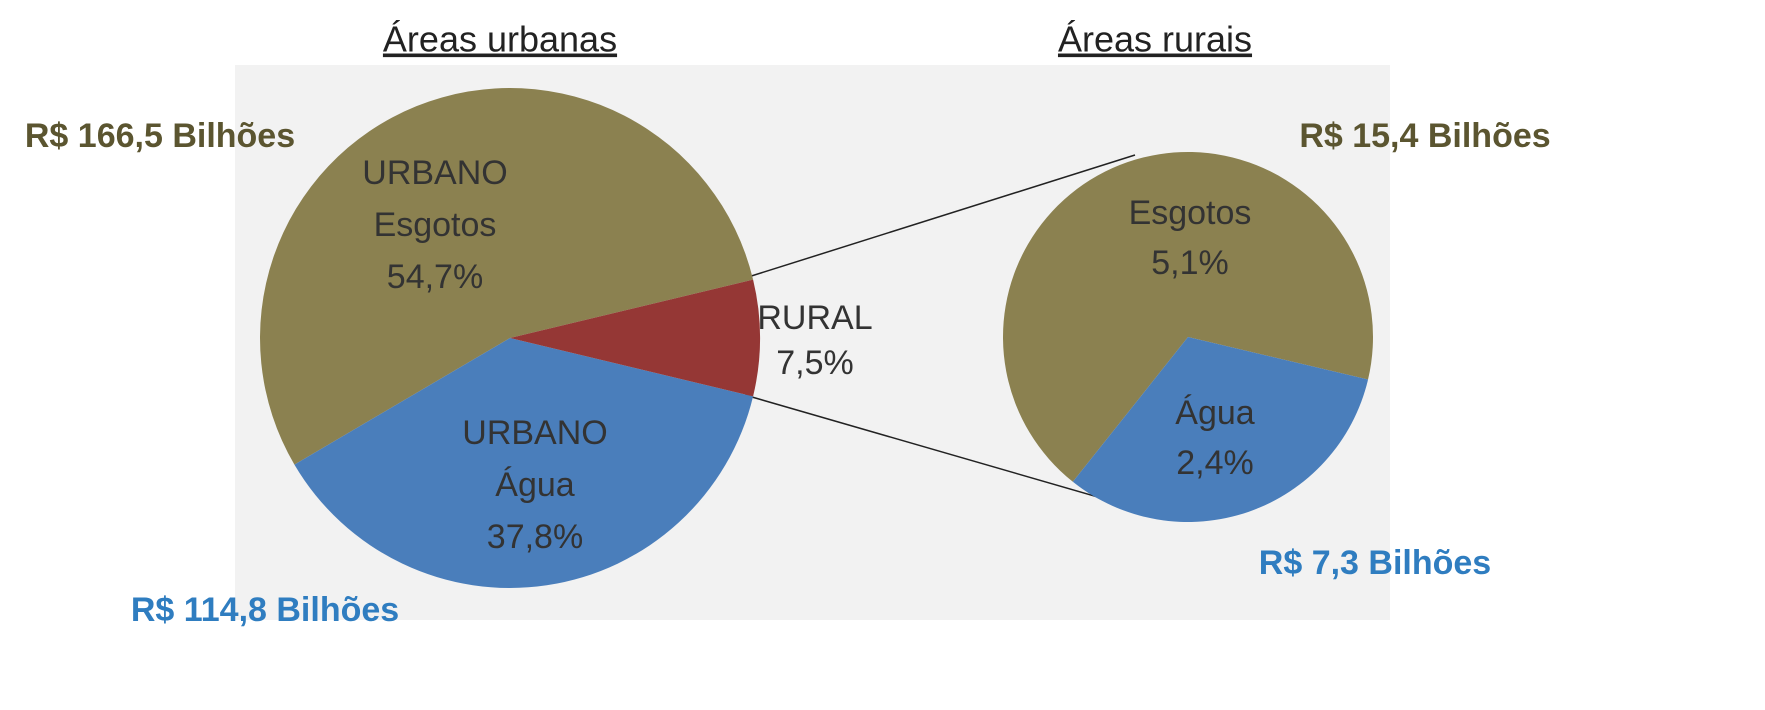 The image size is (1765, 710). What do you see at coordinates (435, 277) in the screenshot?
I see `value-label: 54,7%` at bounding box center [435, 277].